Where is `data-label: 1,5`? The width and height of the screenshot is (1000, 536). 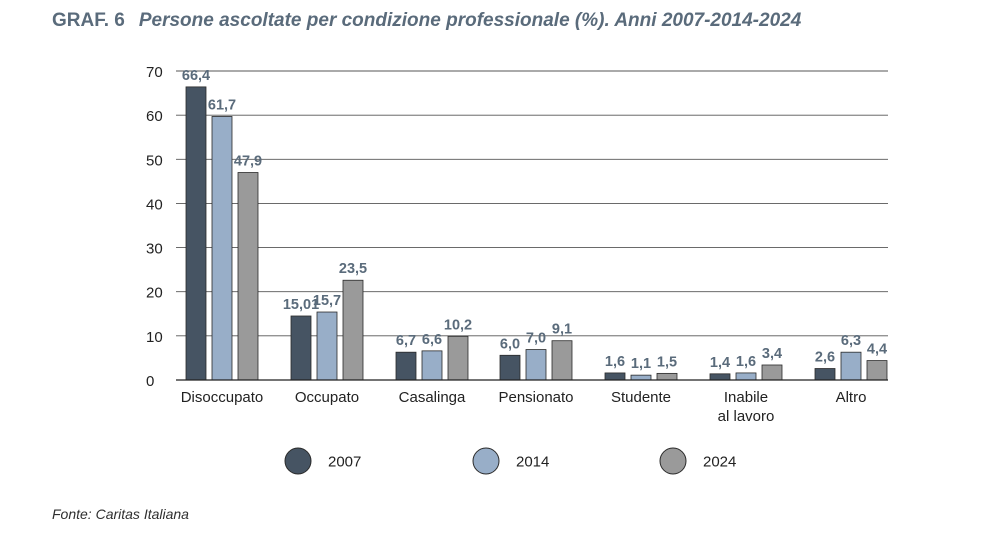 data-label: 1,5 is located at coordinates (667, 362).